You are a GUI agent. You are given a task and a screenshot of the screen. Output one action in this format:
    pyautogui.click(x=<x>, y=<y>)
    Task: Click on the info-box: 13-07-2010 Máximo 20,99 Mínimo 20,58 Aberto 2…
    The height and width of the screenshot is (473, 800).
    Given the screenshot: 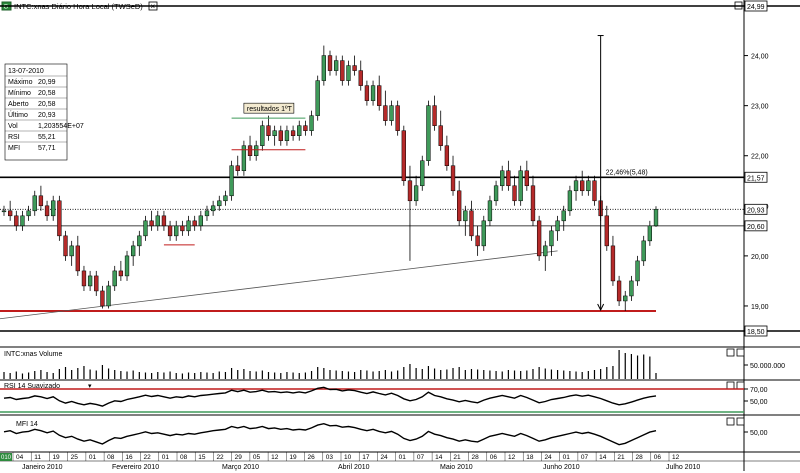 What is the action you would take?
    pyautogui.click(x=44, y=112)
    